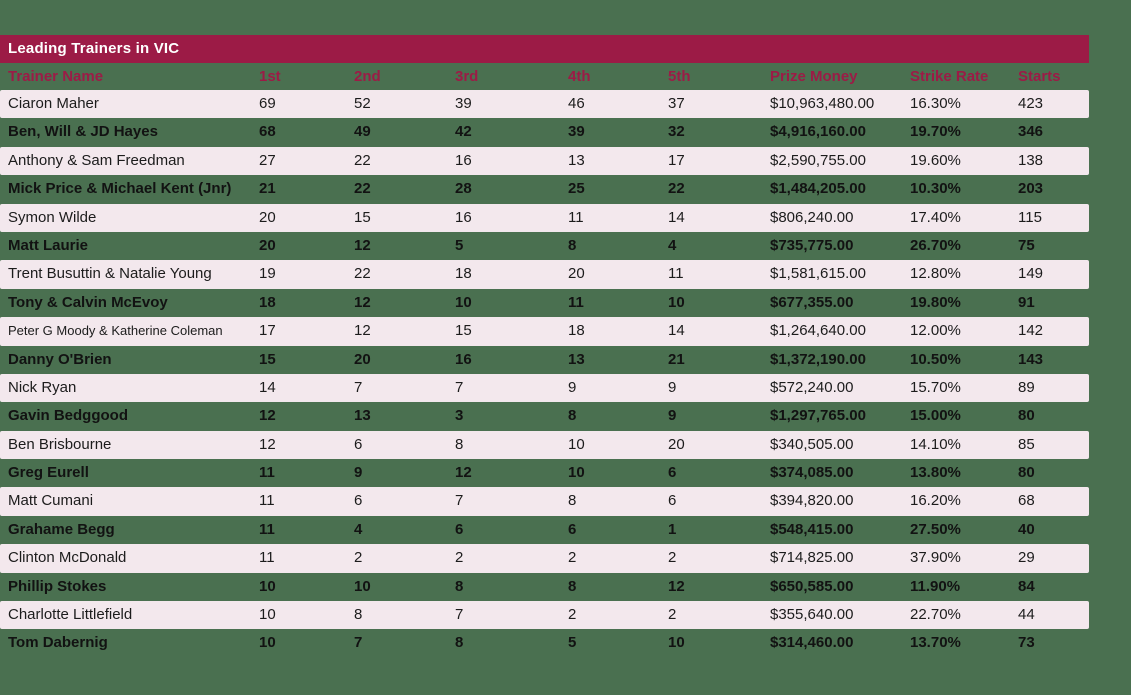 This screenshot has height=695, width=1131. What do you see at coordinates (1030, 217) in the screenshot?
I see `starts-cell: 115` at bounding box center [1030, 217].